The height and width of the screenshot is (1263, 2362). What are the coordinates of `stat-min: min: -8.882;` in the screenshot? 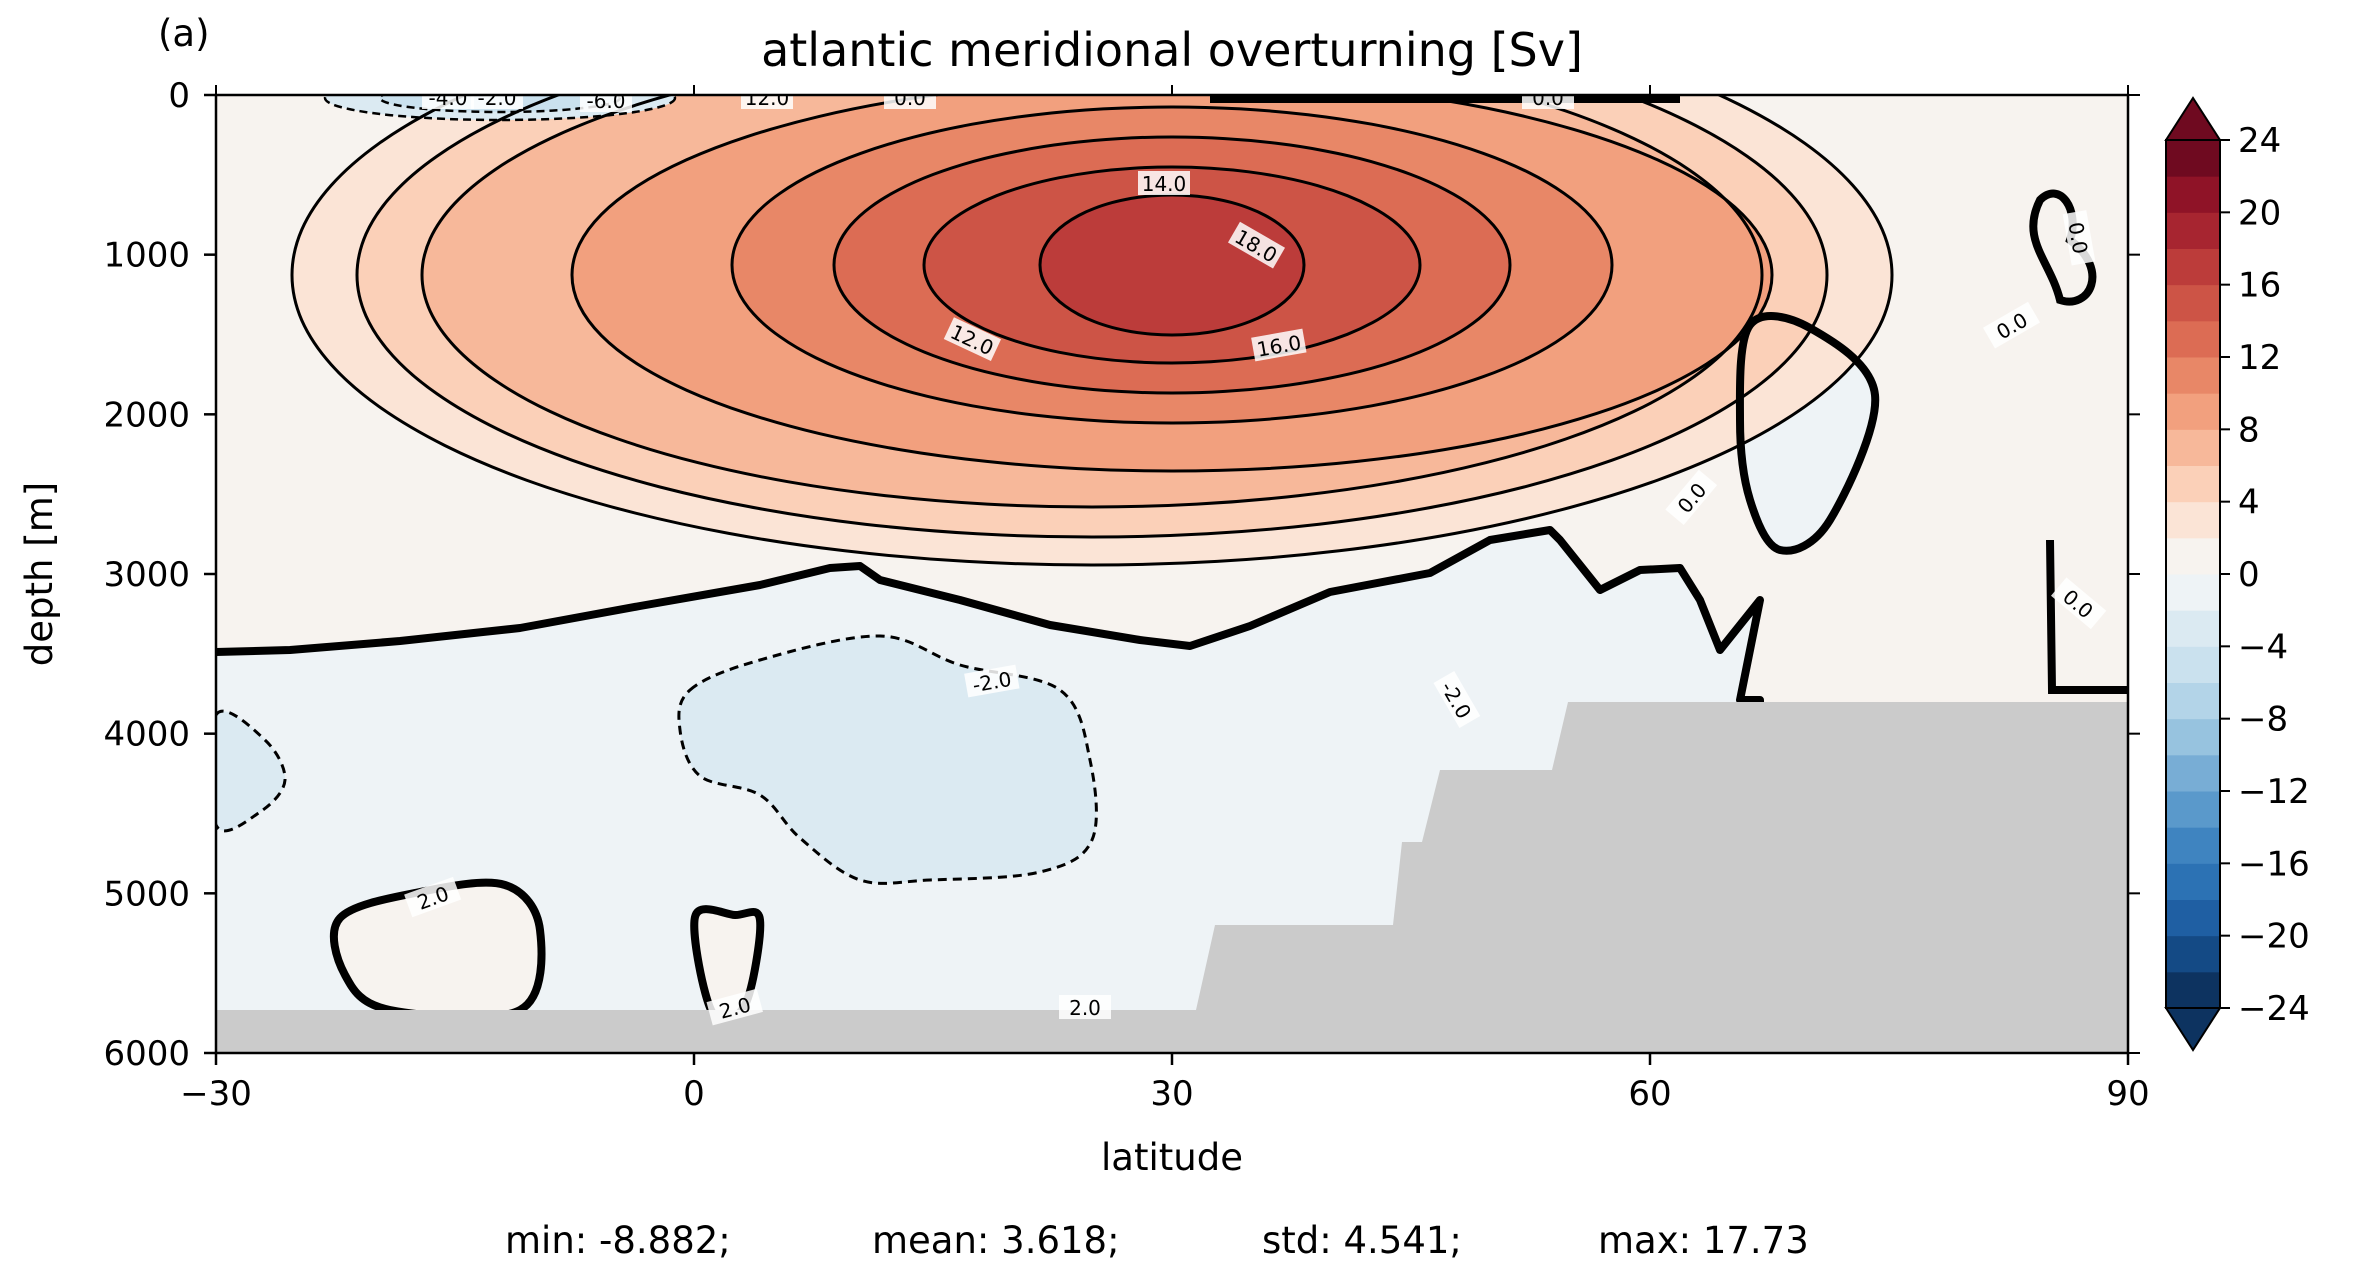 It's located at (618, 1240).